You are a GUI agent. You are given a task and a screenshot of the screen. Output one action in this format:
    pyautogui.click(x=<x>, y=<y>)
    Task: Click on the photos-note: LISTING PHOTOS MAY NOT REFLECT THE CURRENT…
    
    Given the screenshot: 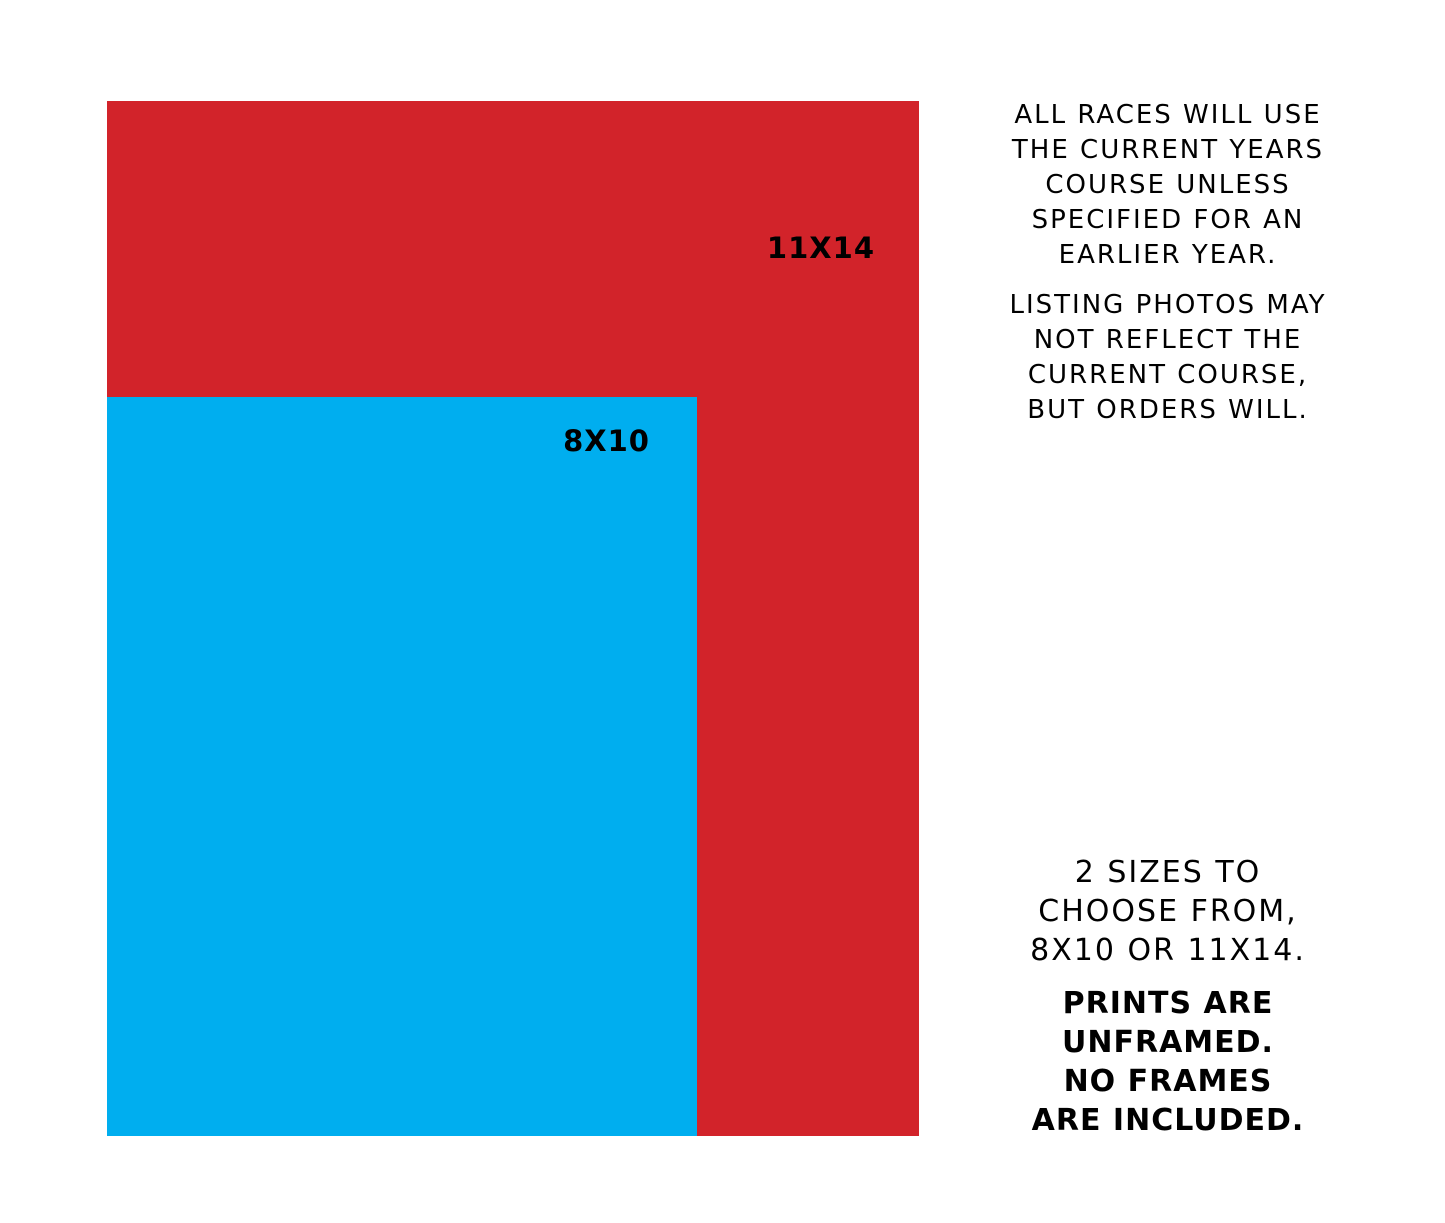 What is the action you would take?
    pyautogui.click(x=1168, y=358)
    